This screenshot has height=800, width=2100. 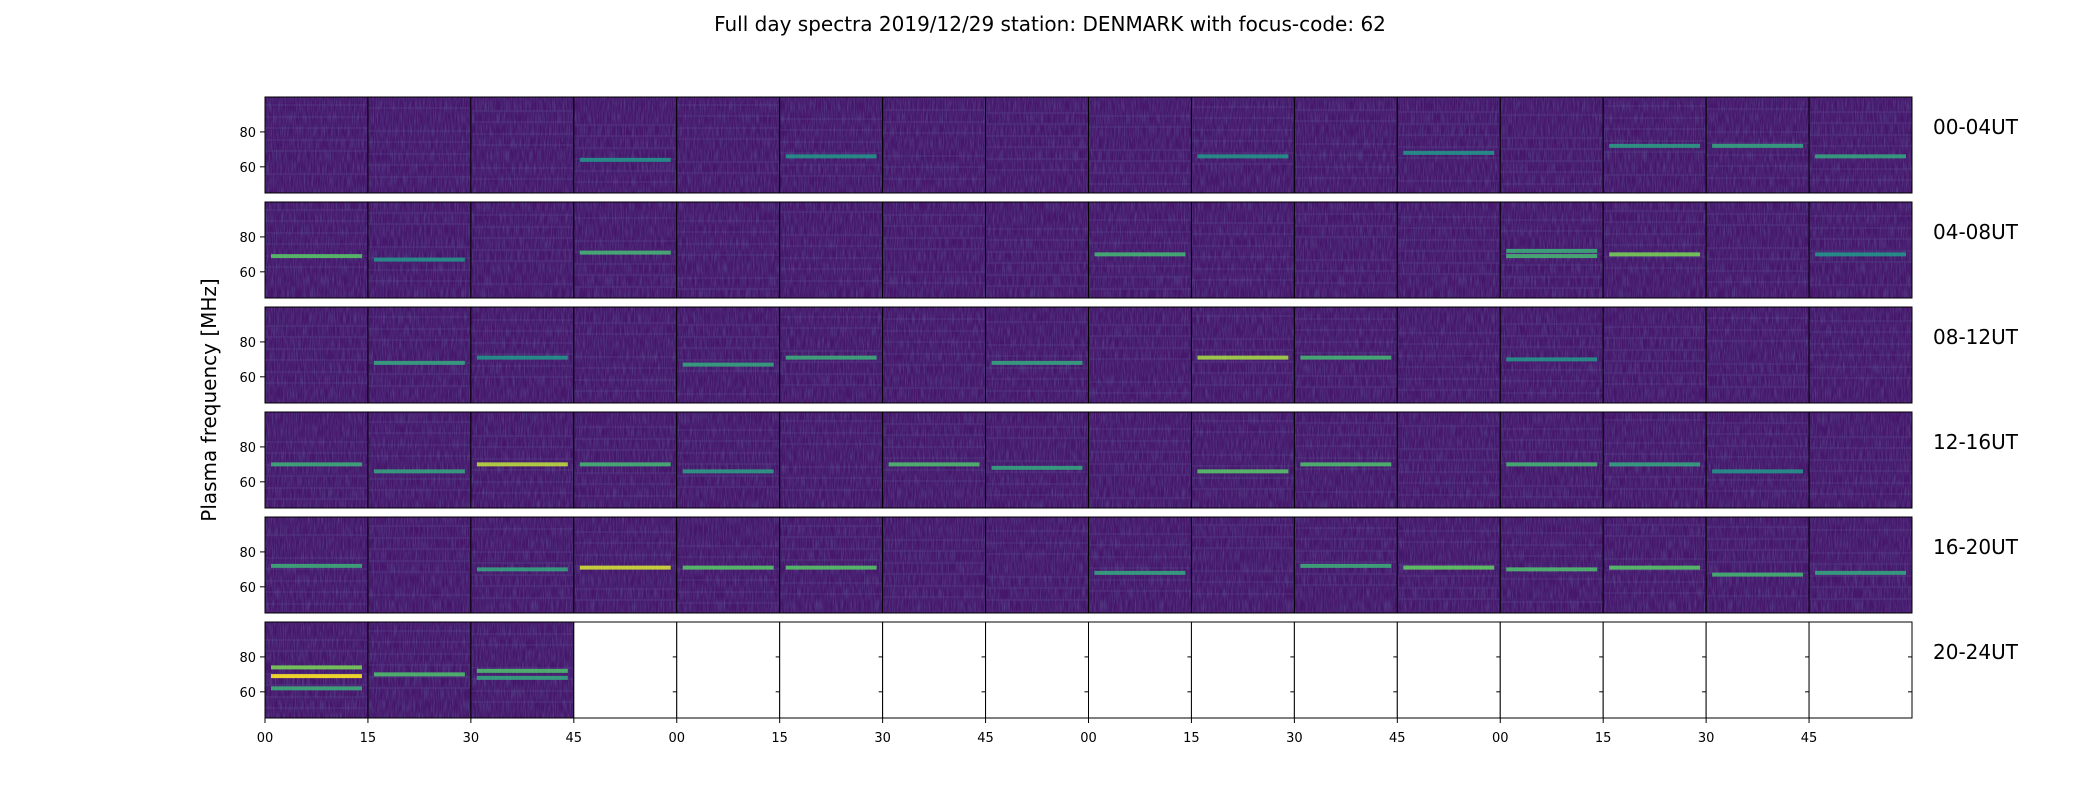 I want to click on x-tick-label: 15, so click(x=1603, y=738).